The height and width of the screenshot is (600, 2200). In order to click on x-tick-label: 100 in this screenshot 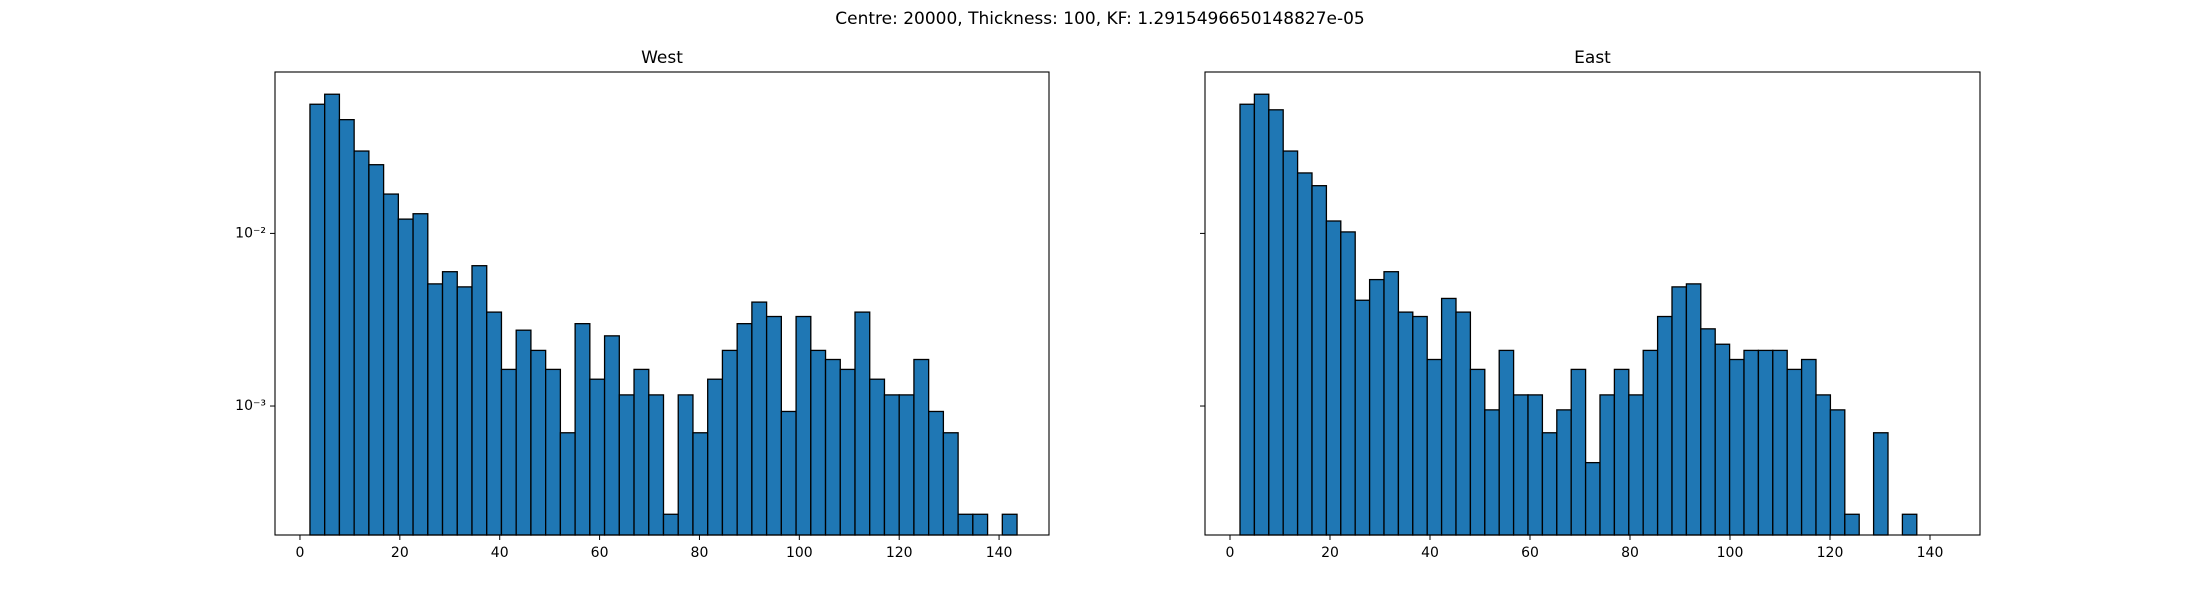, I will do `click(799, 553)`.